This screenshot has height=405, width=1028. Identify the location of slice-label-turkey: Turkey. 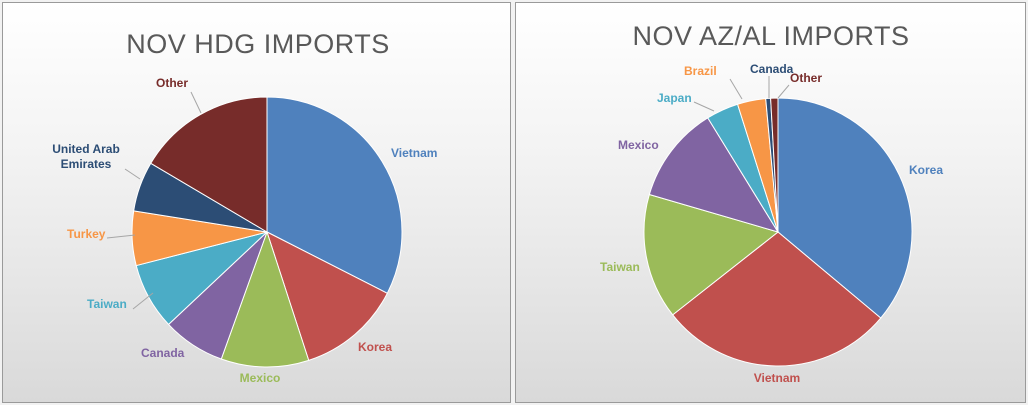
(86, 234).